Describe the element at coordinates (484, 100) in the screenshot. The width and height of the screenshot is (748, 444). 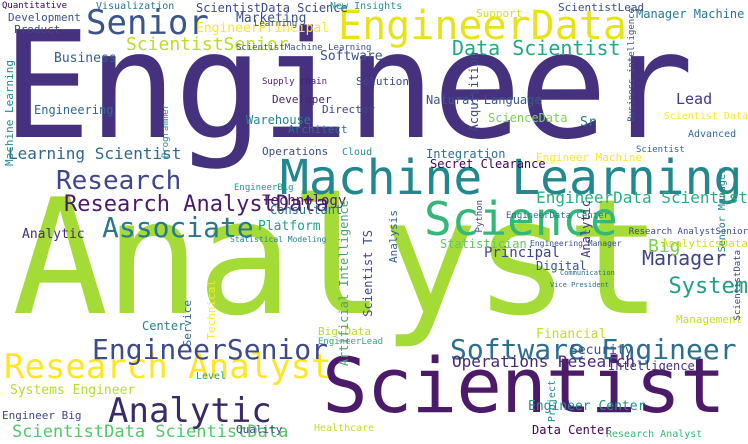
I see `word: Natural Language` at that location.